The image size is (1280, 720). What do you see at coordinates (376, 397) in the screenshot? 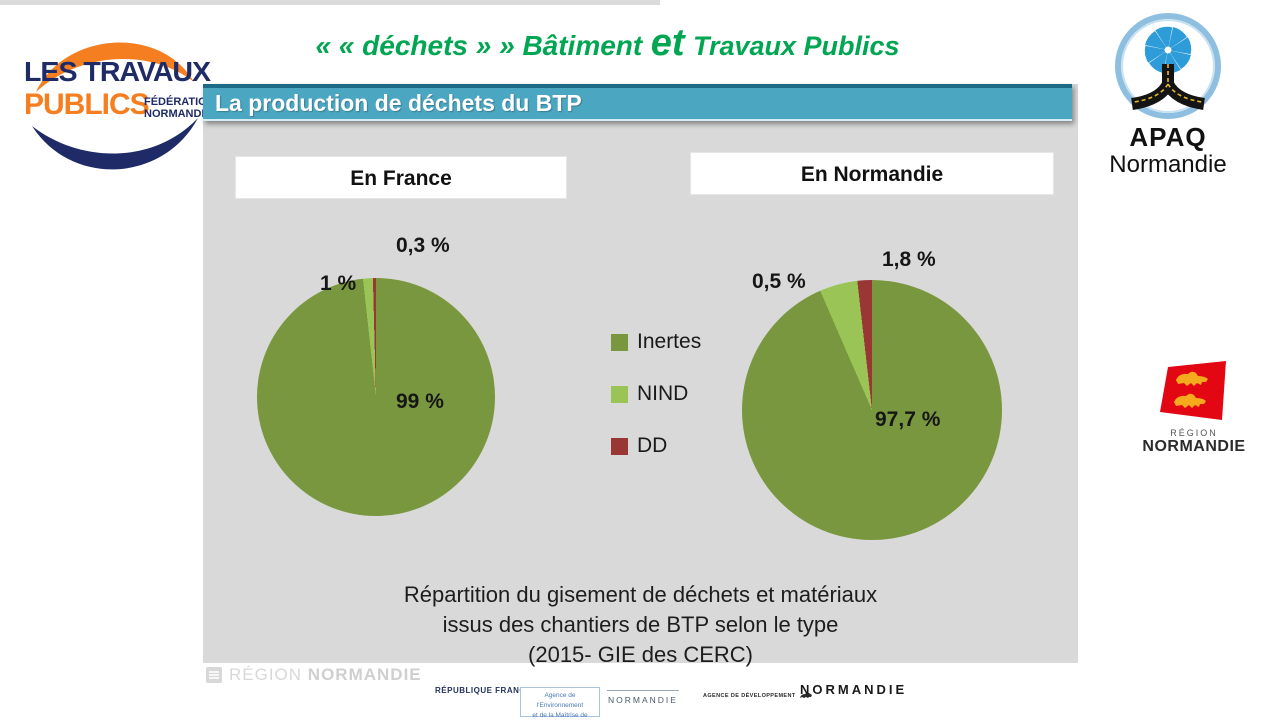
I see `pie-chart-france` at bounding box center [376, 397].